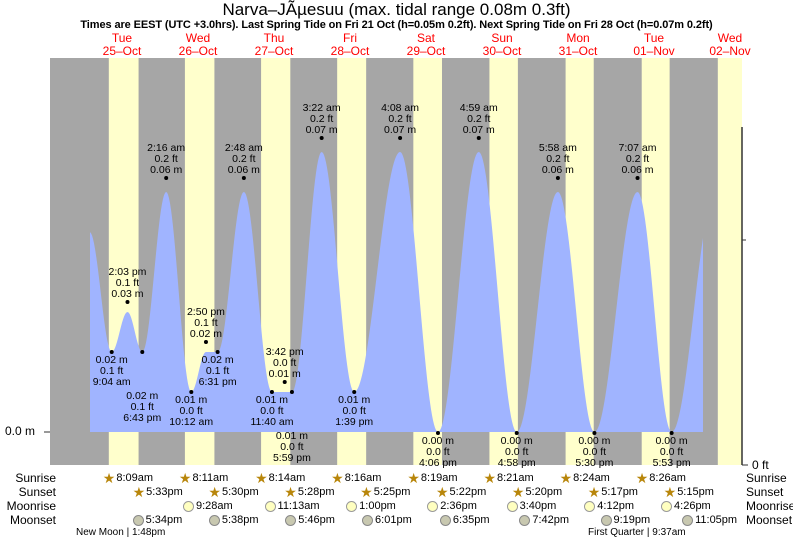  I want to click on moonset-event: 5:34pm, so click(157, 520).